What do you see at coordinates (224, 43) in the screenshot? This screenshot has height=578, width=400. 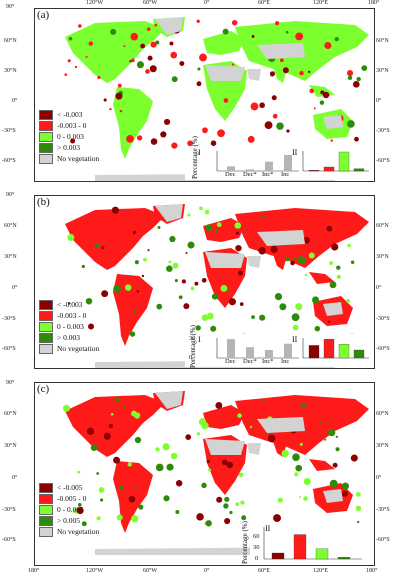 I see `landmass-europe` at bounding box center [224, 43].